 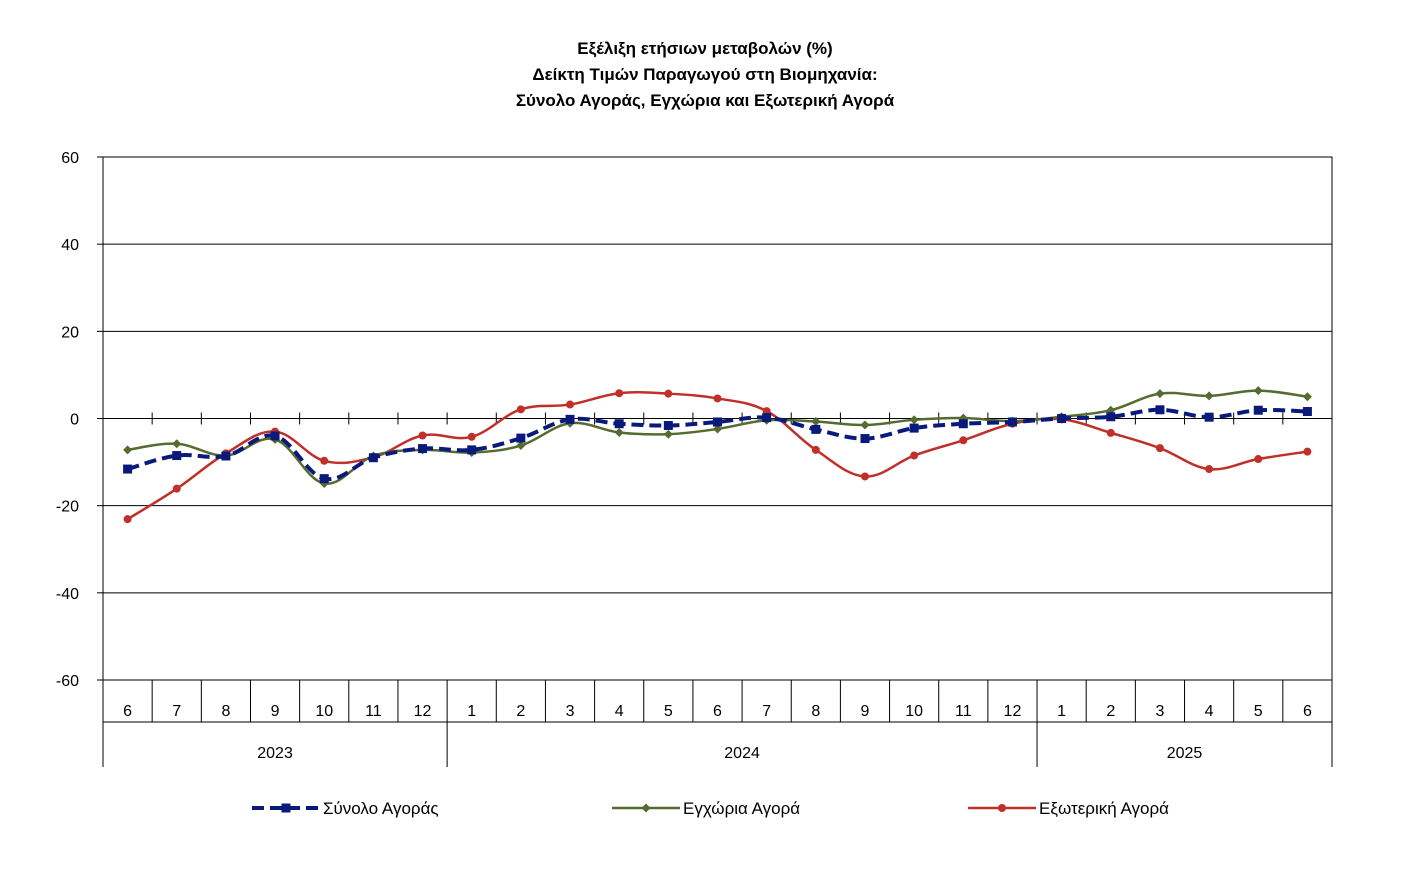 What do you see at coordinates (70, 158) in the screenshot?
I see `y-tick-label-0: 60` at bounding box center [70, 158].